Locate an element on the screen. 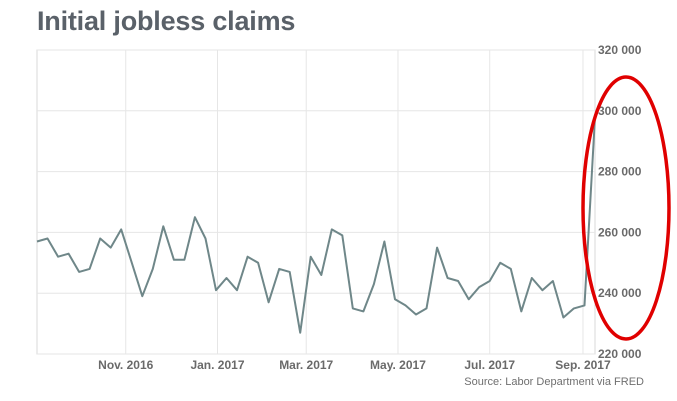 The height and width of the screenshot is (401, 677). x-tick-label: Sep. 2017 is located at coordinates (583, 365).